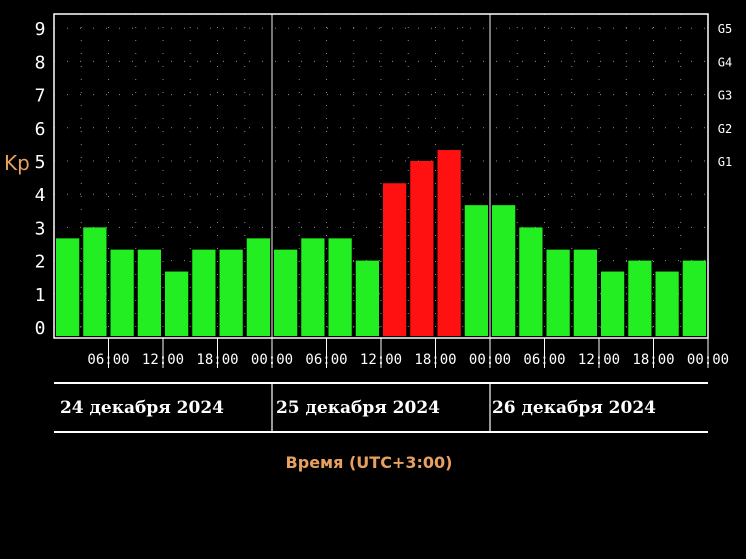 This screenshot has width=746, height=559. Describe the element at coordinates (358, 408) in the screenshot. I see `day-label-2: 25 декабря 2024` at that location.